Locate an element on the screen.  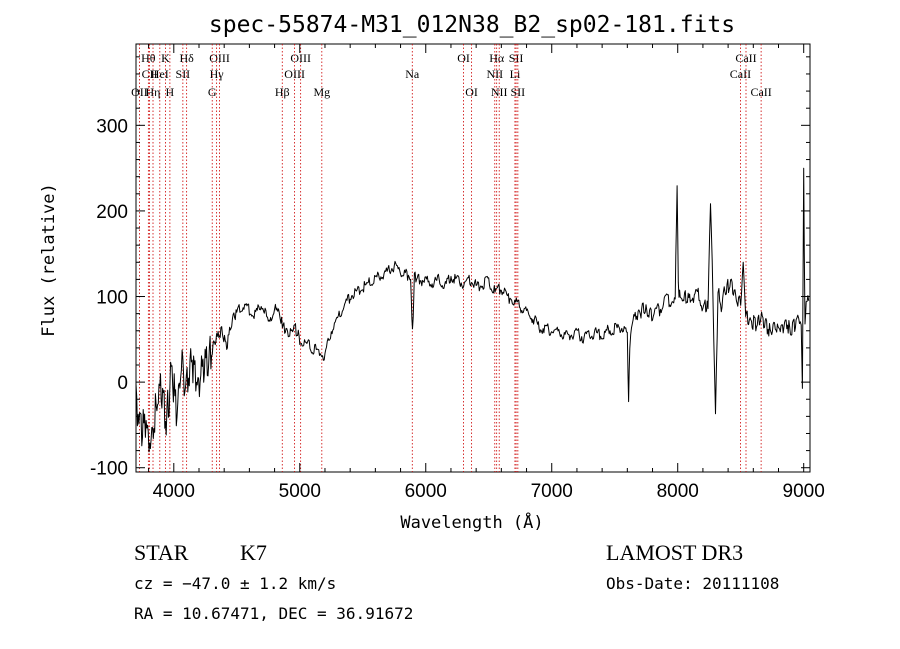
object-class: STAR is located at coordinates (161, 552).